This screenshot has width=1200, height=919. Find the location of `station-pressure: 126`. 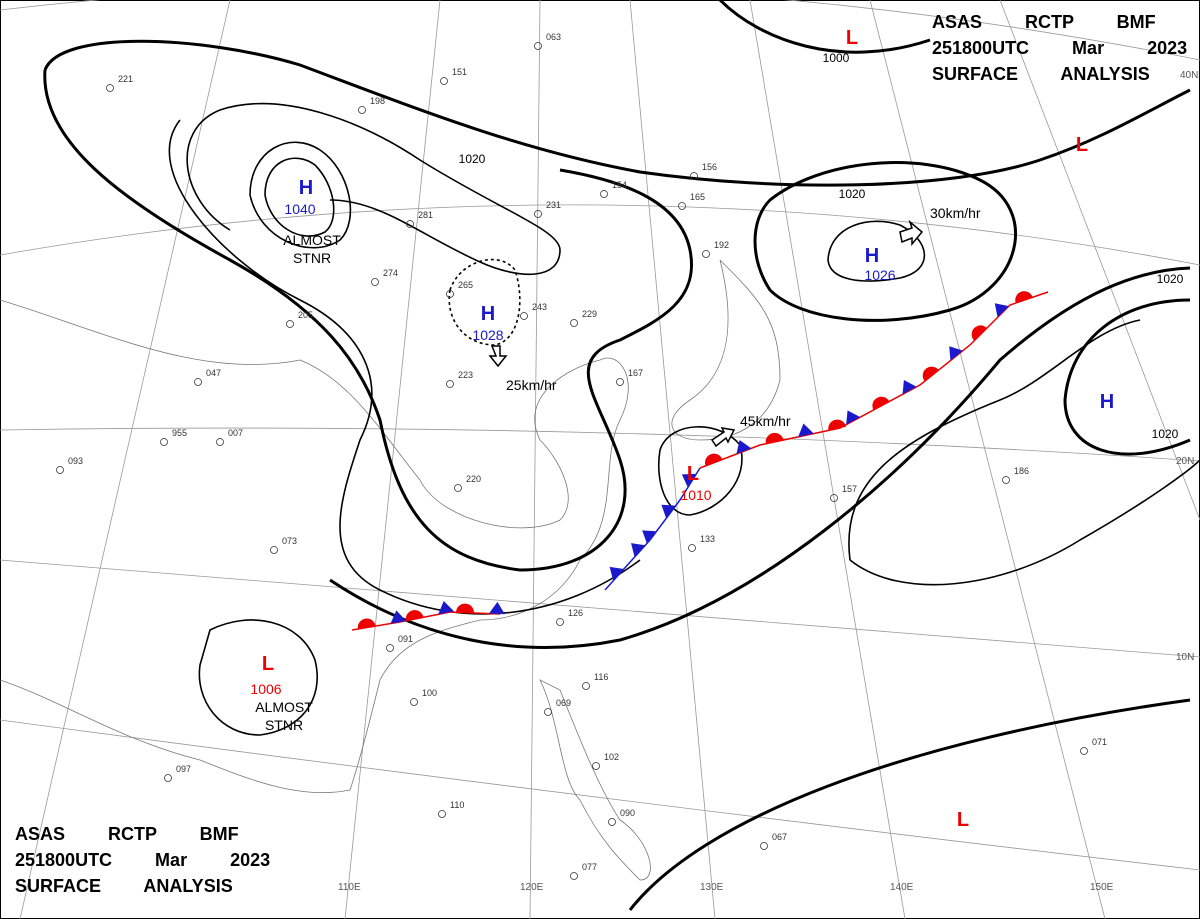

station-pressure: 126 is located at coordinates (575, 613).